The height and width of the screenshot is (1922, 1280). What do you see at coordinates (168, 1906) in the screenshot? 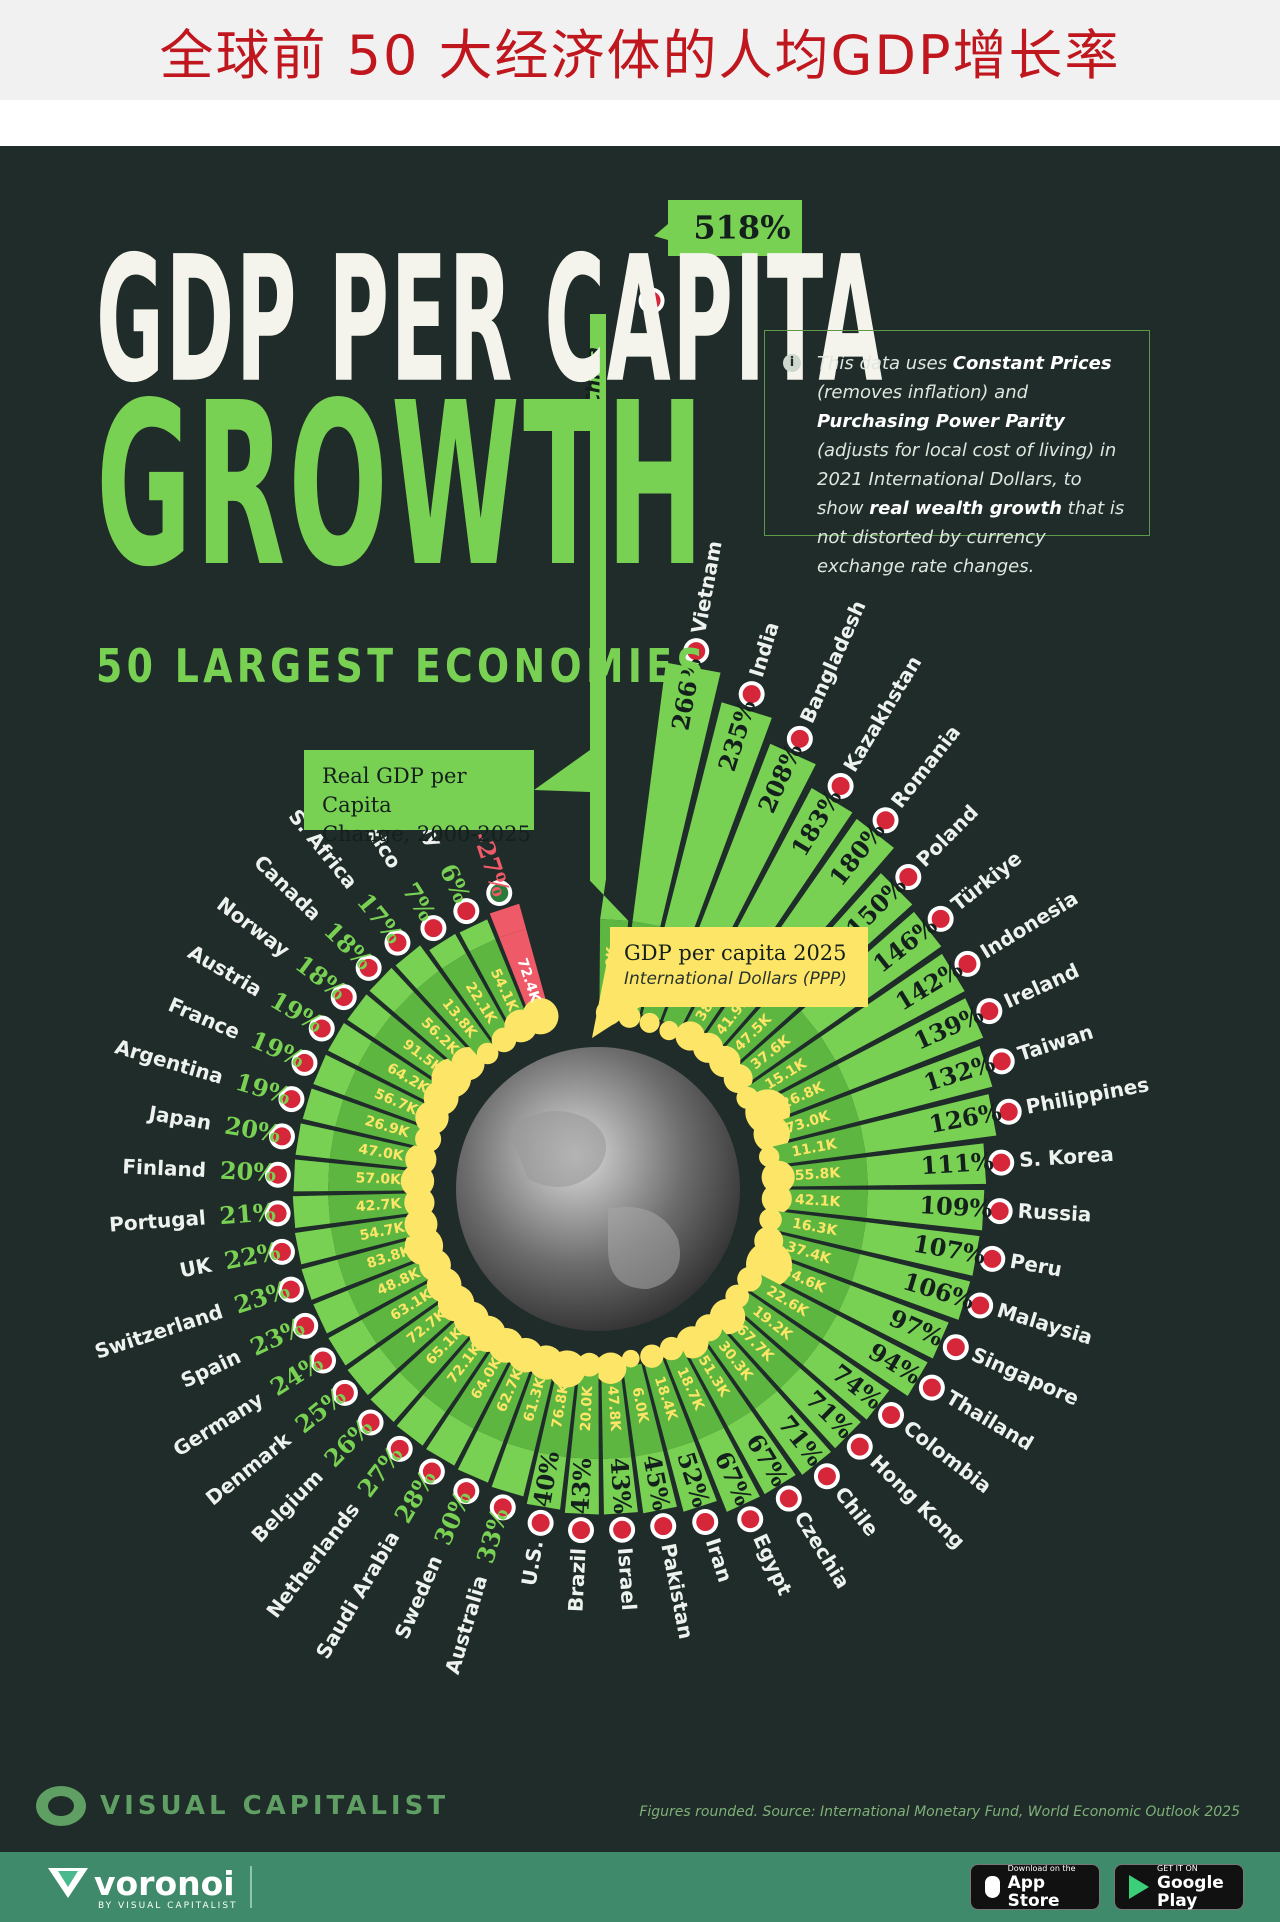
I see `voronoi-subtext: BY VISUAL CAPITALIST` at bounding box center [168, 1906].